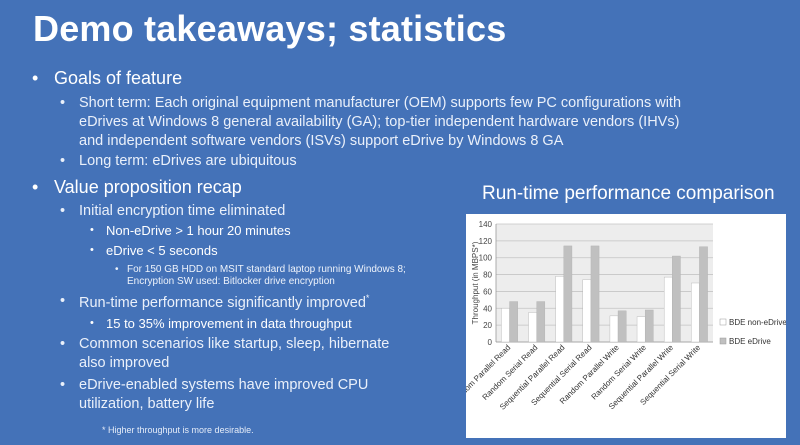 Image resolution: width=800 pixels, height=445 pixels. I want to click on bullet-value: • Value proposition recap, so click(137, 187).